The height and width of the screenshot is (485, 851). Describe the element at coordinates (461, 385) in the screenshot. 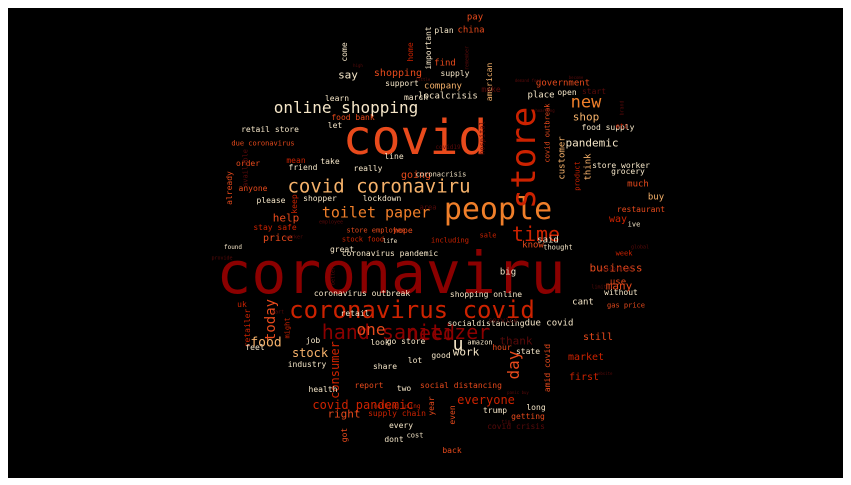

I see `word-social-distancing: social distancing` at that location.